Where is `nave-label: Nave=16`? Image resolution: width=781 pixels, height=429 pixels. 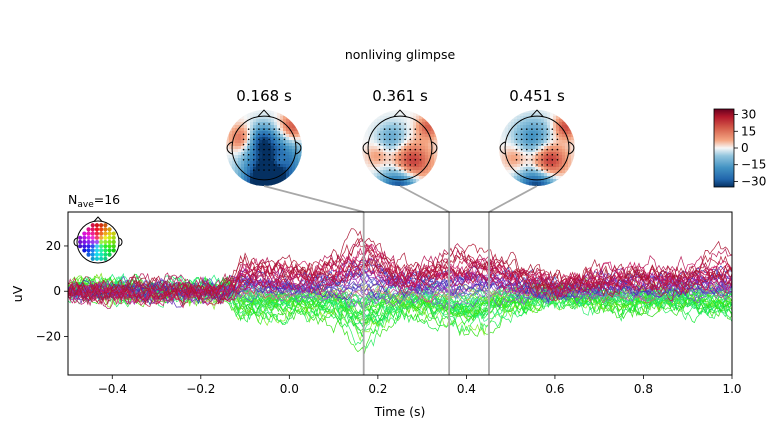 nave-label: Nave=16 is located at coordinates (94, 201).